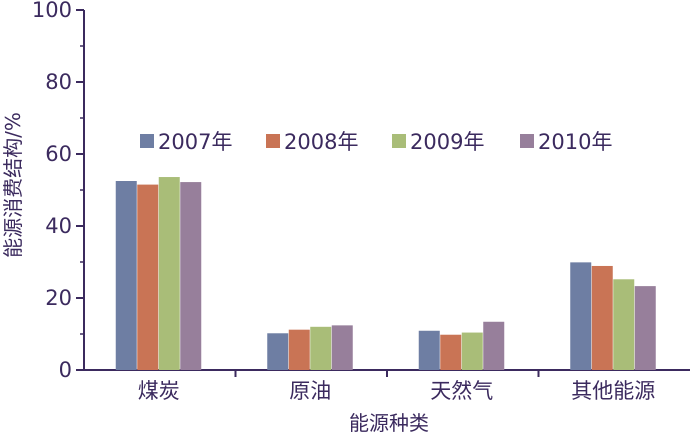  Describe the element at coordinates (447, 142) in the screenshot. I see `legend-label: 2009年` at that location.